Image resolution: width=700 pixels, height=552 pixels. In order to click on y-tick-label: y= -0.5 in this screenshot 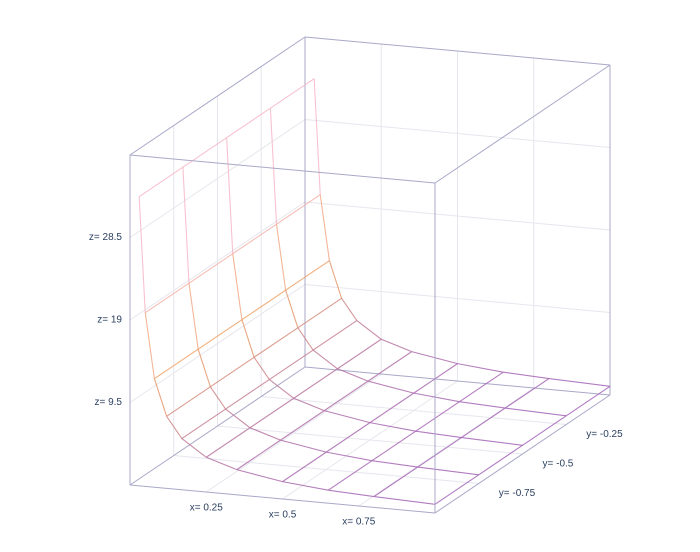, I will do `click(558, 464)`.